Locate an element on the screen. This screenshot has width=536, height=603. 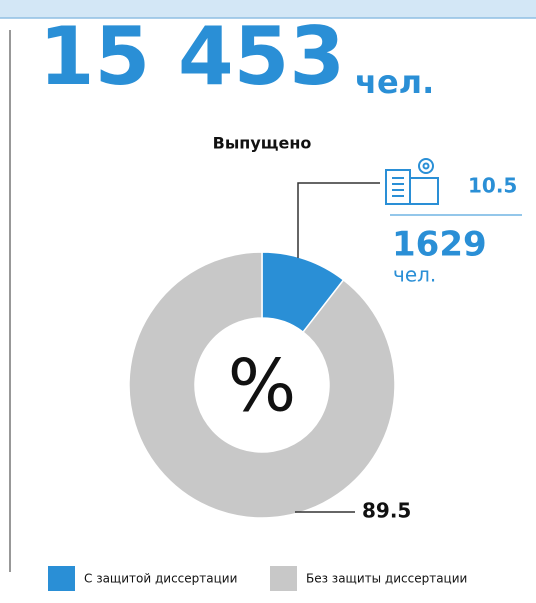
total-unit: чел. is located at coordinates (394, 82).